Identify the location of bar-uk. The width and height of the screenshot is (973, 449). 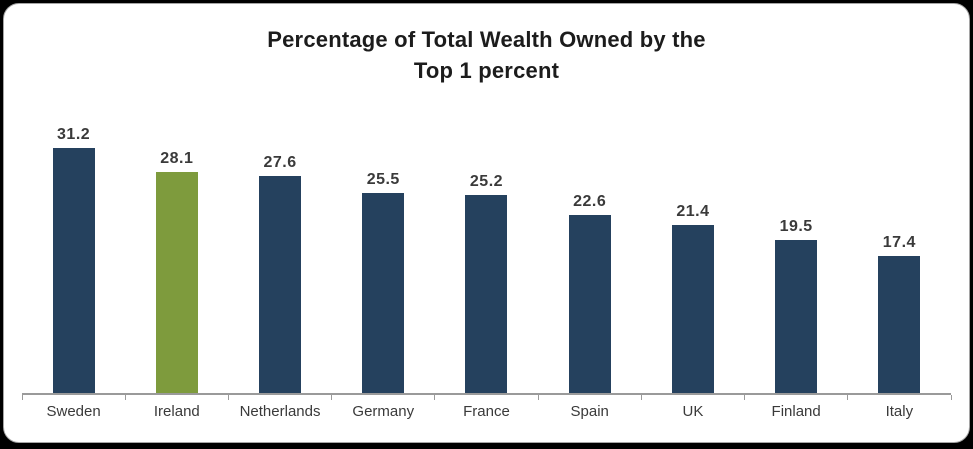
(692, 308).